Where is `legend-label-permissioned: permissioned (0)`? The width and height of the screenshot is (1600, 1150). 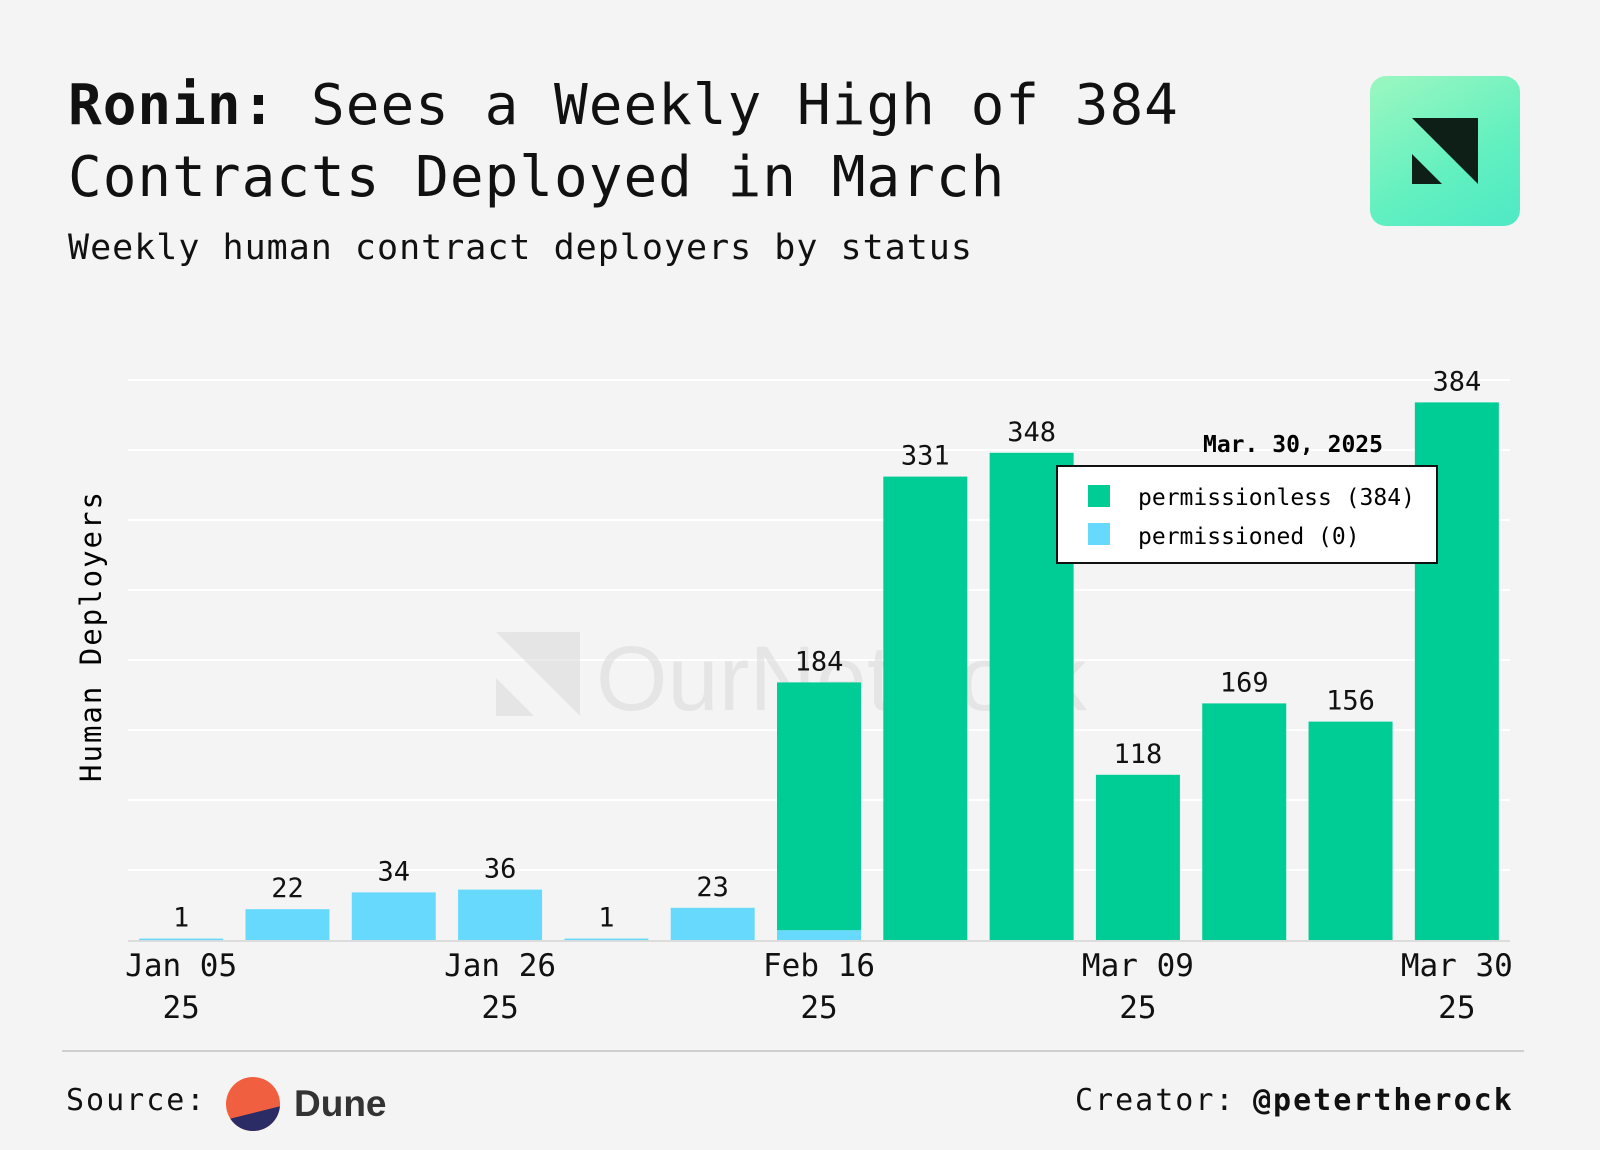
legend-label-permissioned: permissioned (0) is located at coordinates (1249, 537).